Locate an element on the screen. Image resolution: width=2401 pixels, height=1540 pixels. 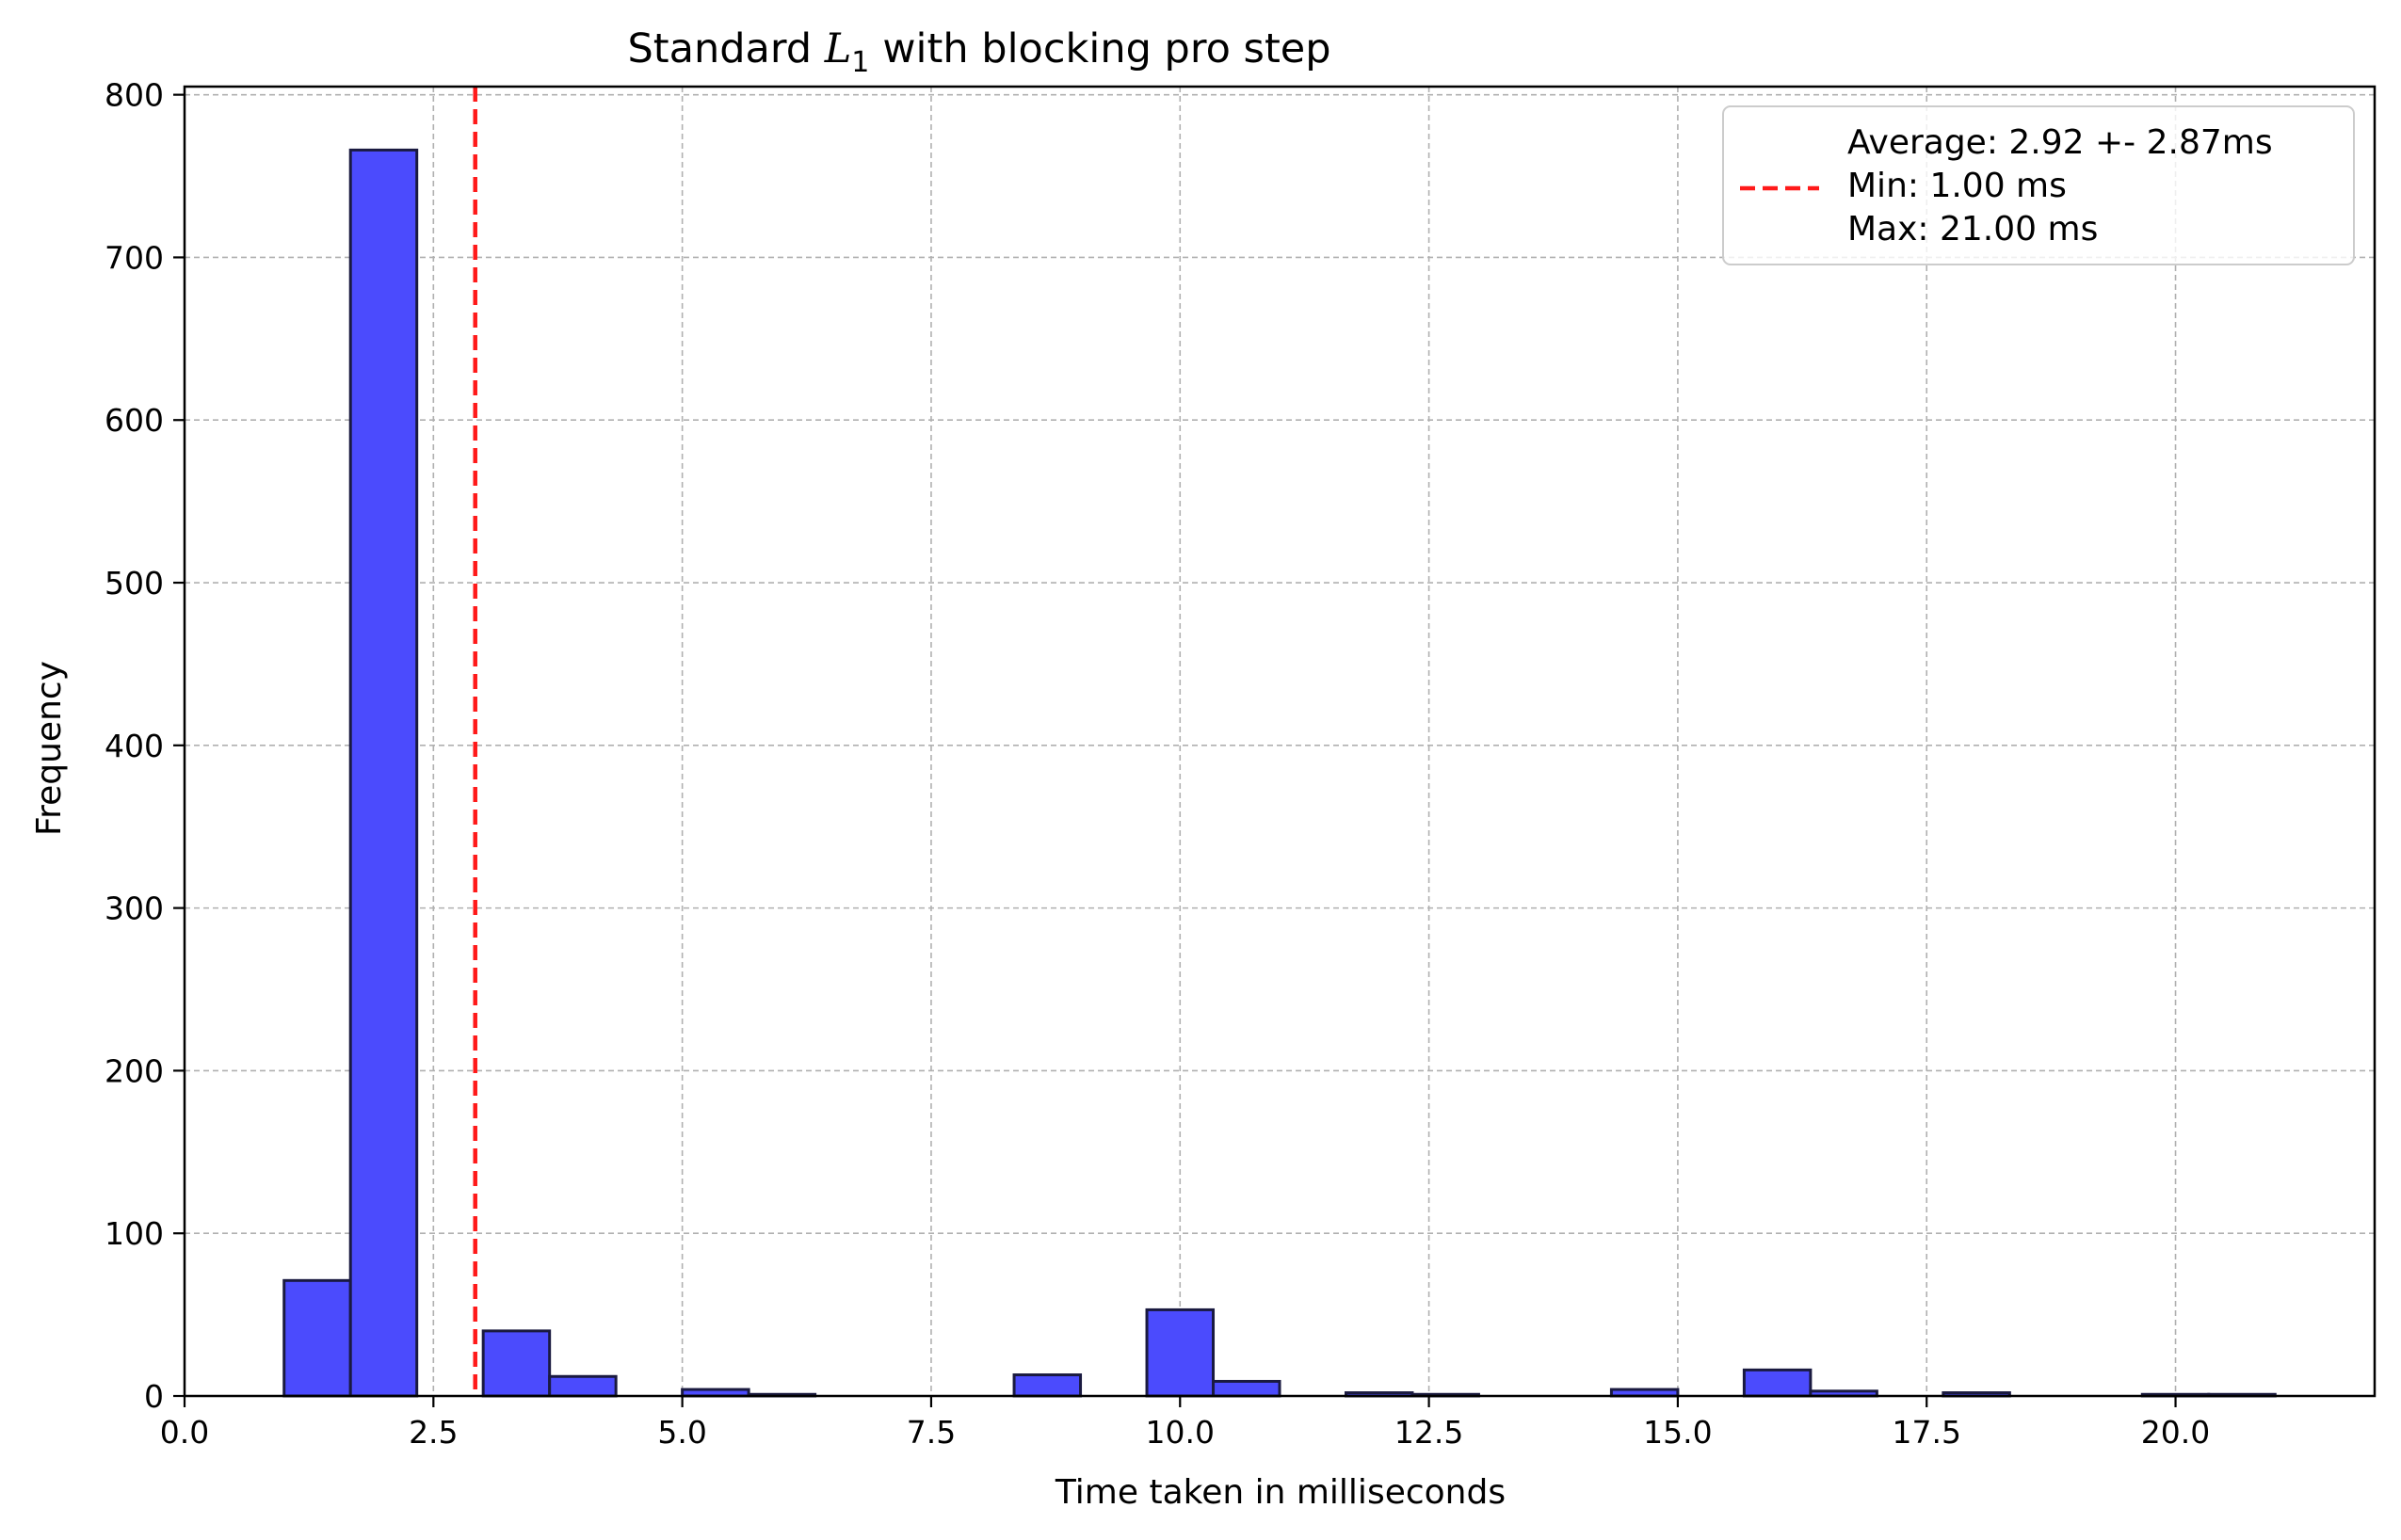
y-tick-label-1: 100 is located at coordinates (135, 1233).